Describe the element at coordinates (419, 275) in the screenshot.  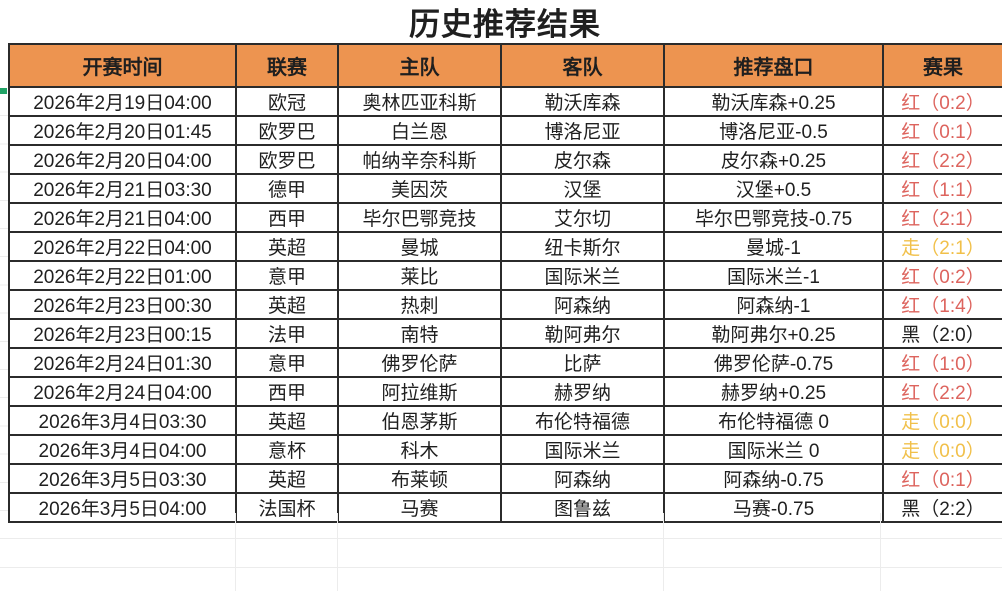
I see `cell-home-team: 莱比` at that location.